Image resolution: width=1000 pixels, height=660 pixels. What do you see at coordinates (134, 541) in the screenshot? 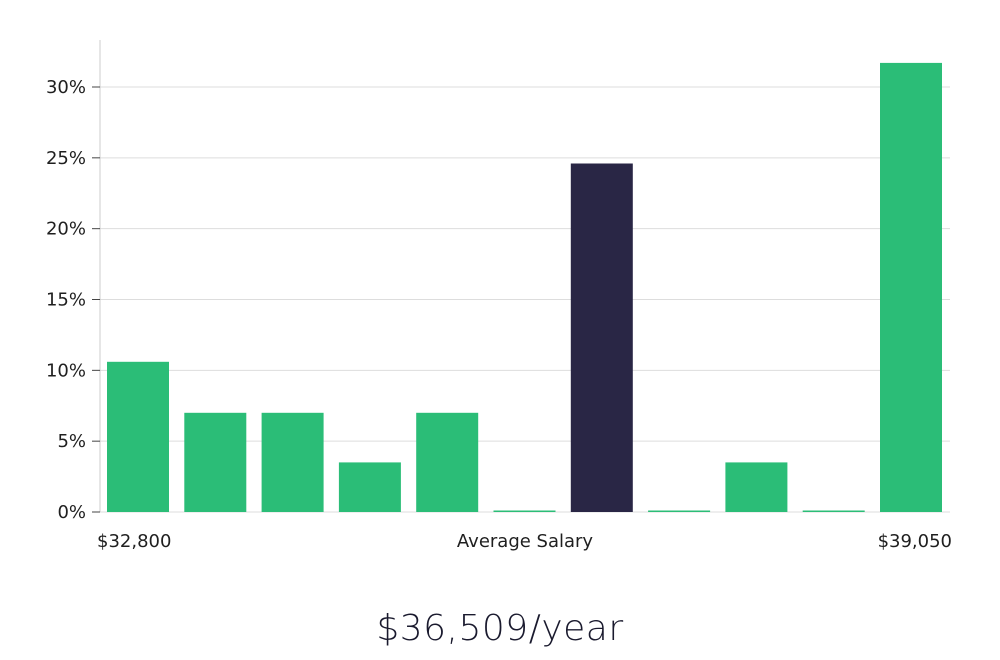
I see `x-min-label: $32,800` at bounding box center [134, 541].